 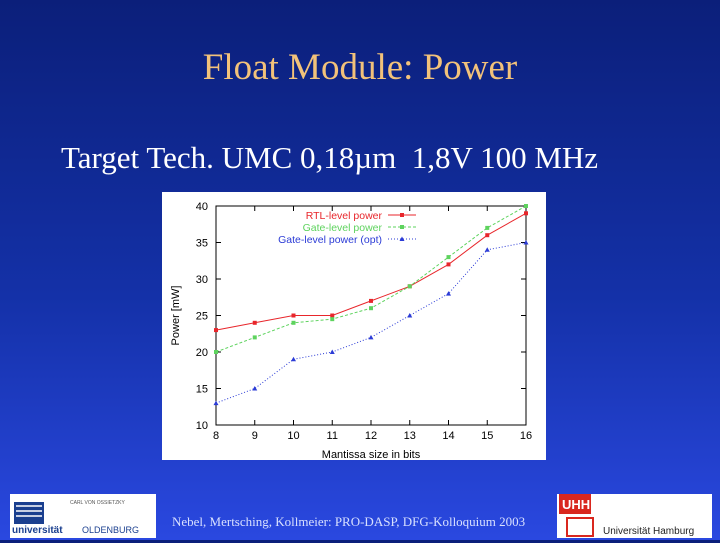 I want to click on hamburg-mark-text: UHH, so click(x=576, y=504).